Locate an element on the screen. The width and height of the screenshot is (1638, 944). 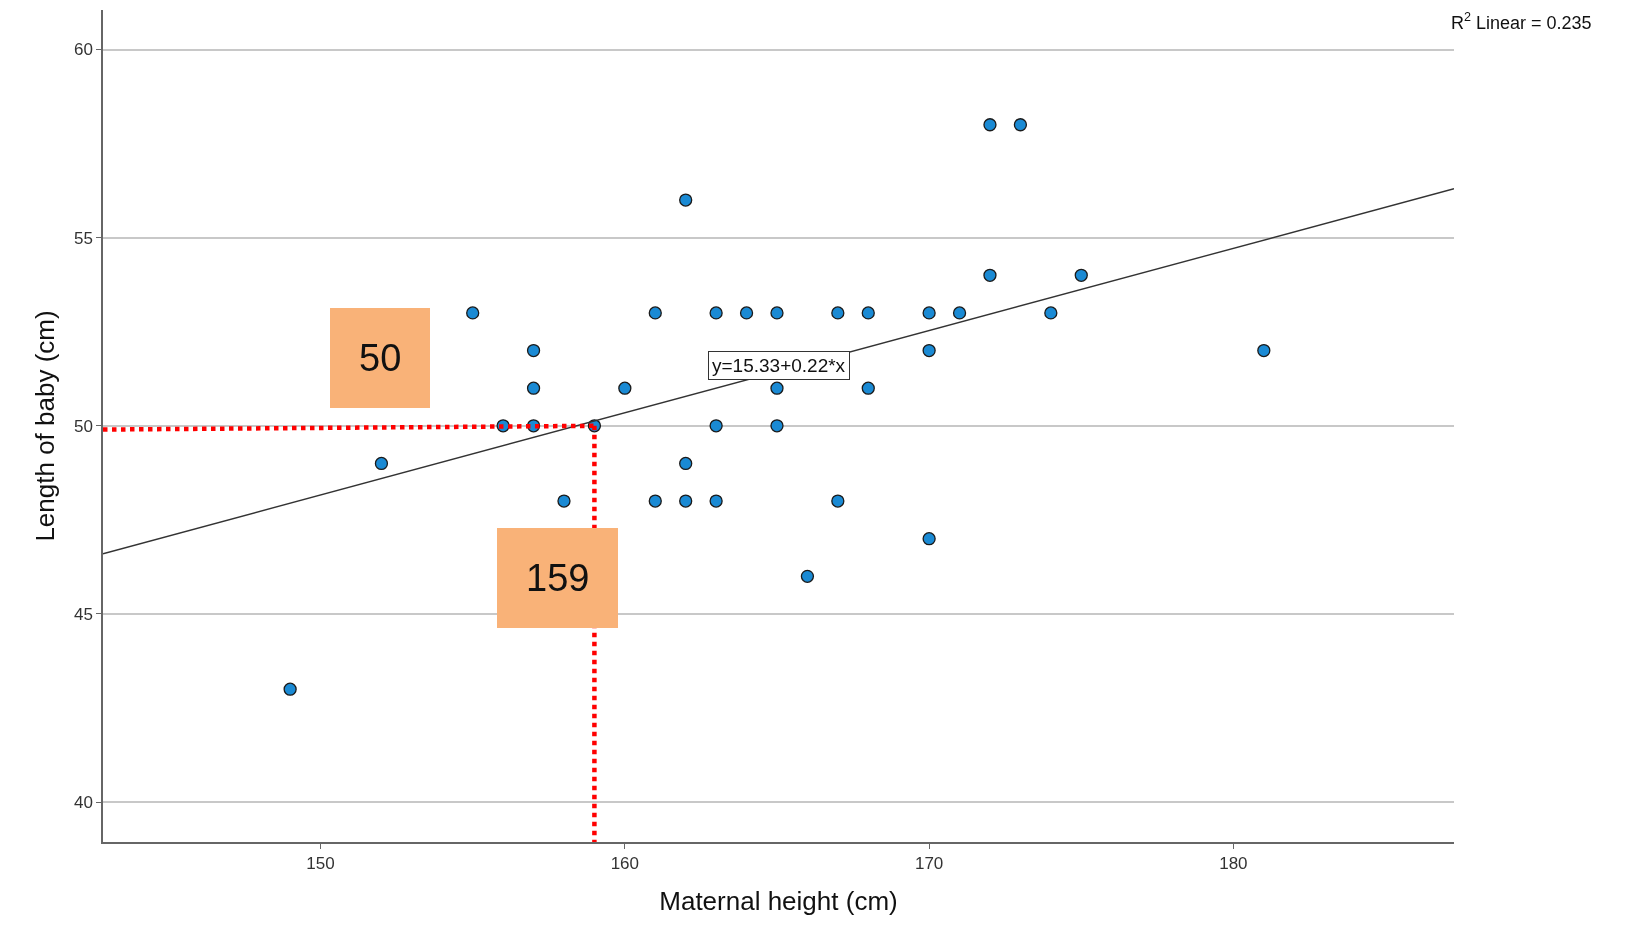
y-axis-title: Length of baby (cm) is located at coordinates (44, 426).